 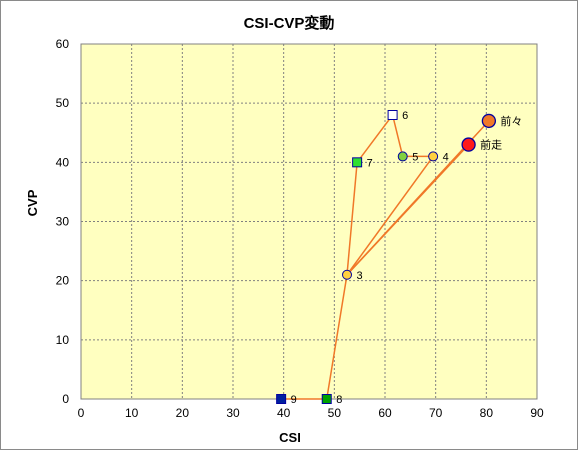 I want to click on x-tick-label: 10, so click(x=132, y=413).